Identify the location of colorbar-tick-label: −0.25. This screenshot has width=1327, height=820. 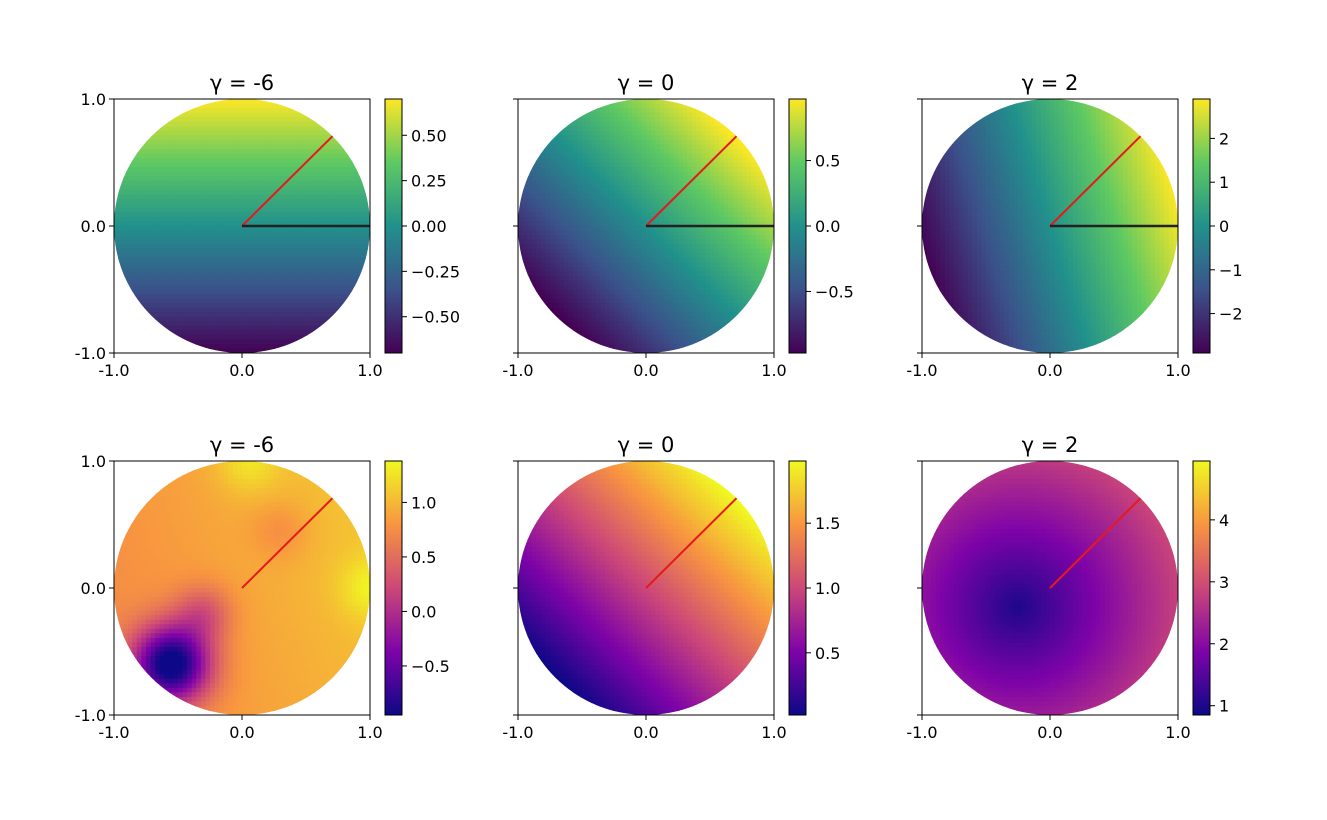
(435, 271).